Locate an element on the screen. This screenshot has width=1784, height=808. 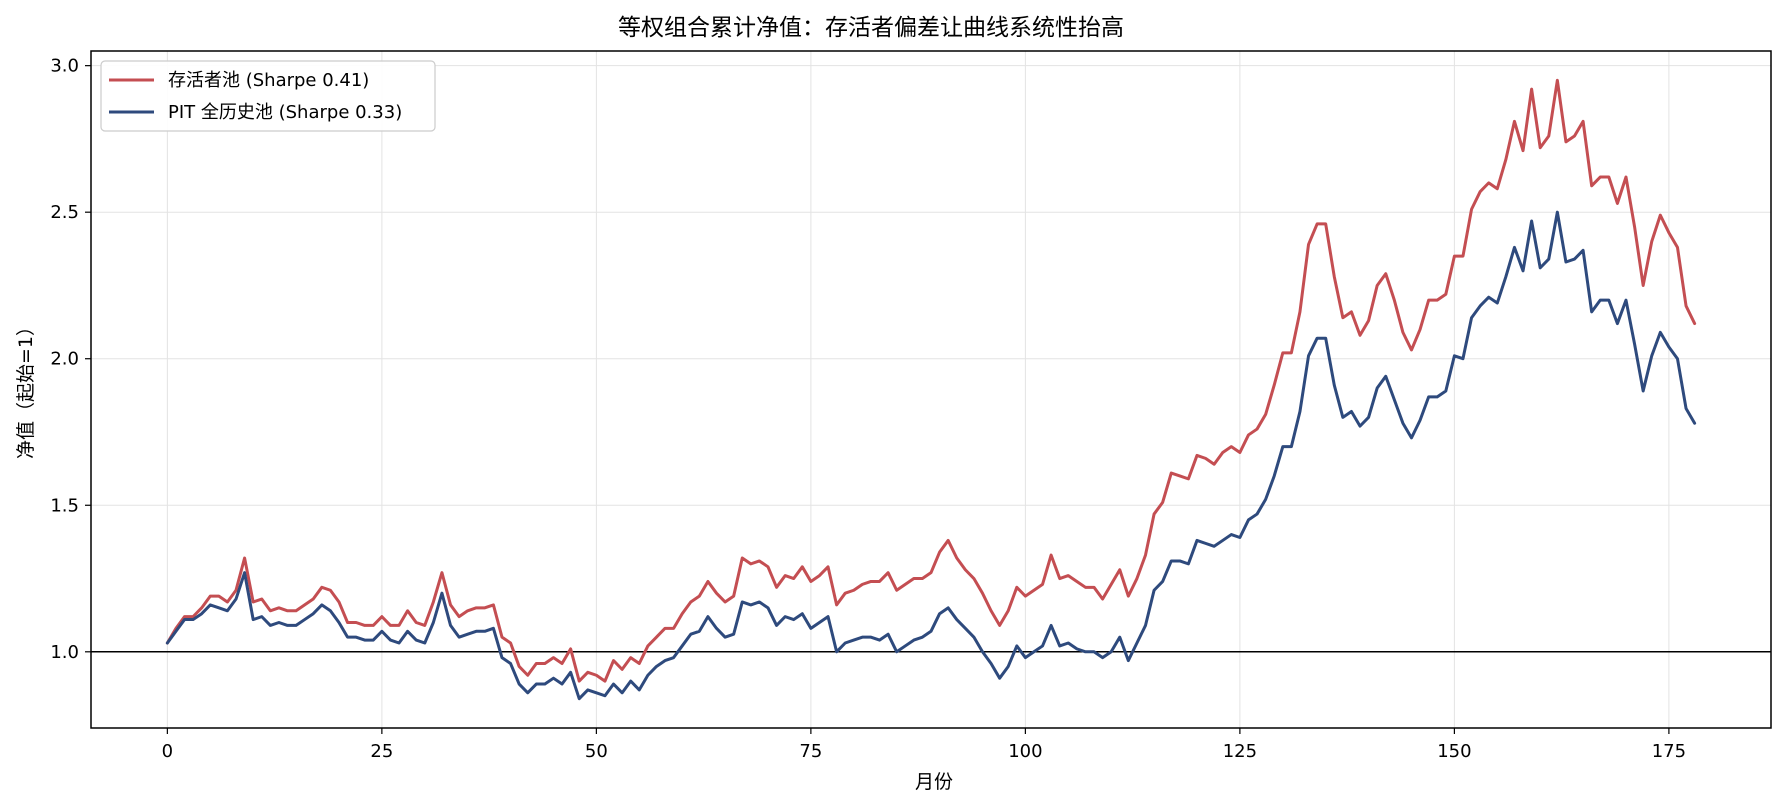
y-tick-label: 1.0 is located at coordinates (64, 652).